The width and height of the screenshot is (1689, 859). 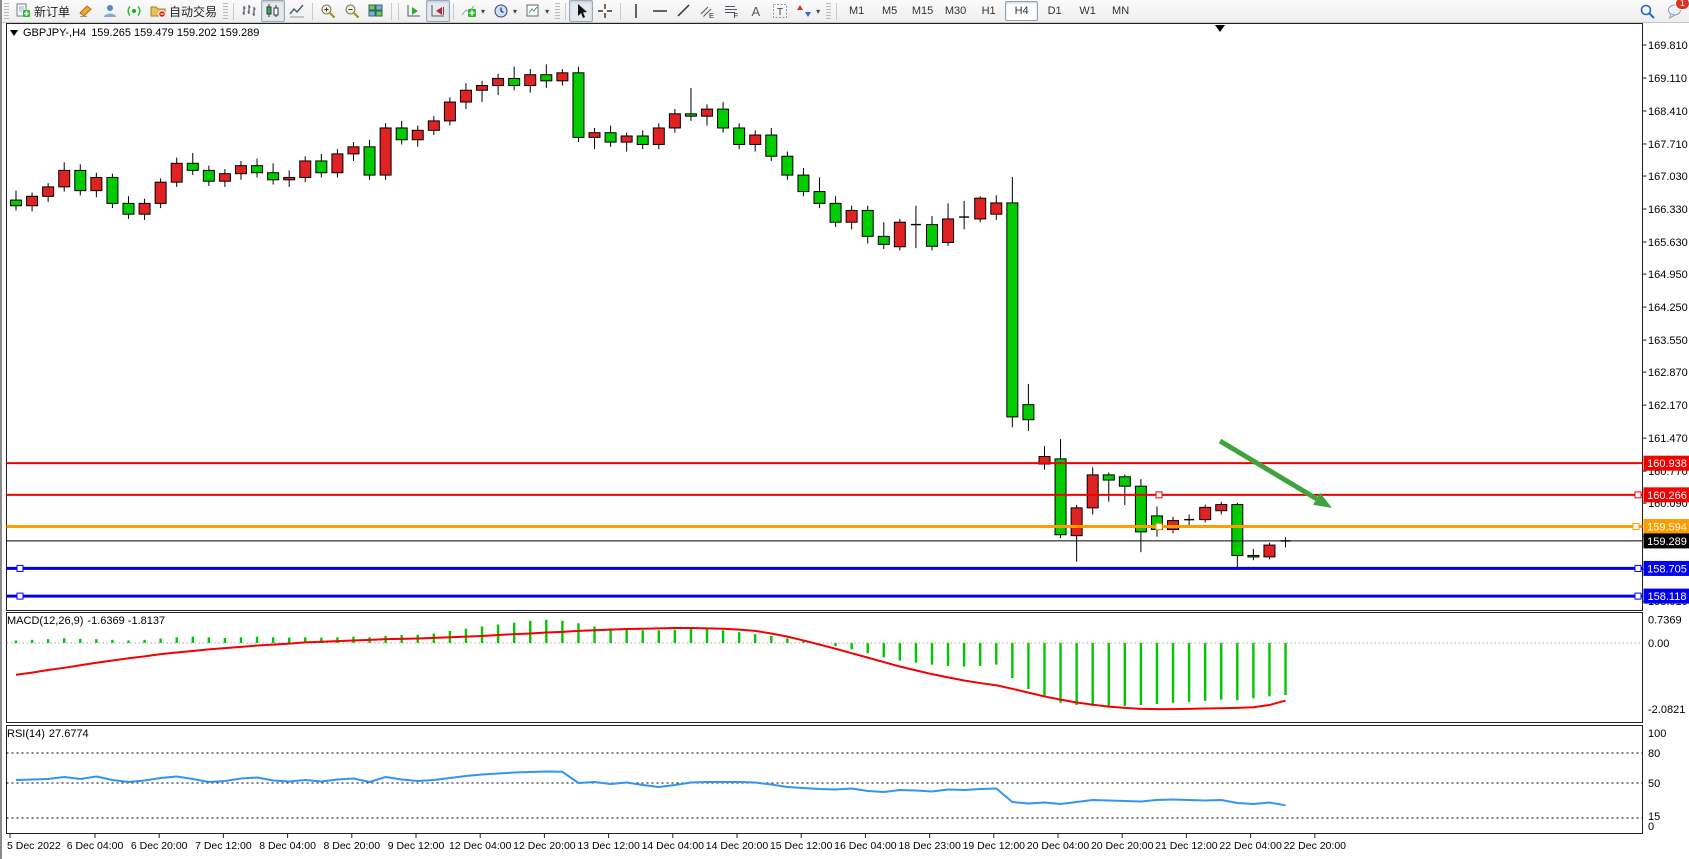 I want to click on new-order-label: 新订单, so click(x=52, y=11).